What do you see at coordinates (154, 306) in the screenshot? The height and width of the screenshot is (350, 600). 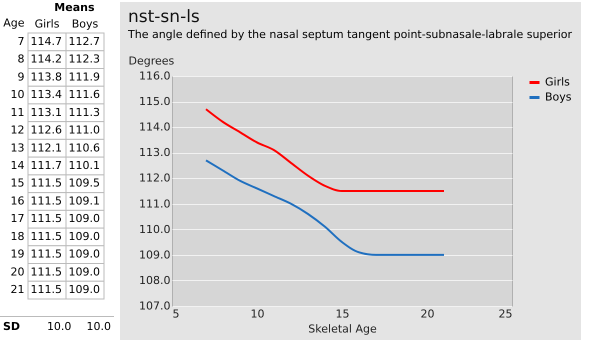 I see `y-tick-label: 107.0` at bounding box center [154, 306].